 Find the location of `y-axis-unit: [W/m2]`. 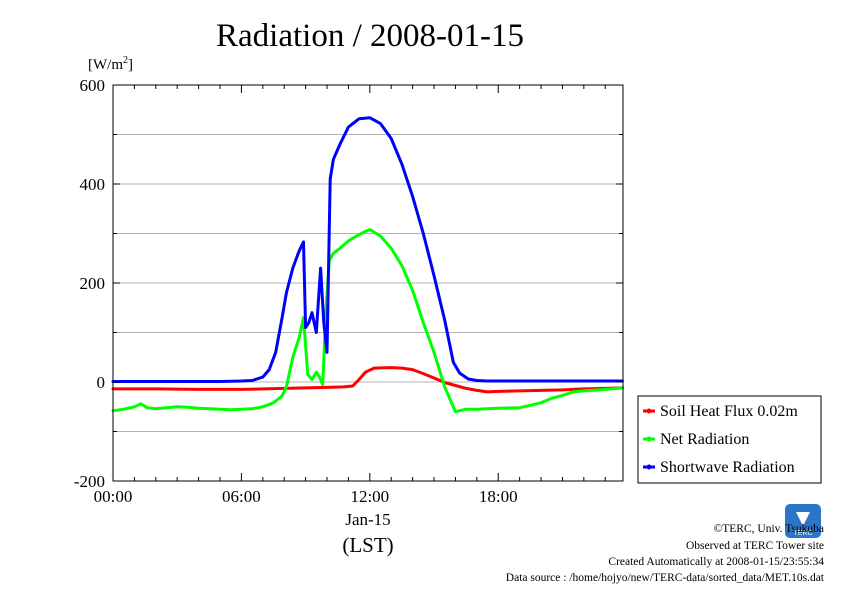

y-axis-unit: [W/m2] is located at coordinates (110, 64).